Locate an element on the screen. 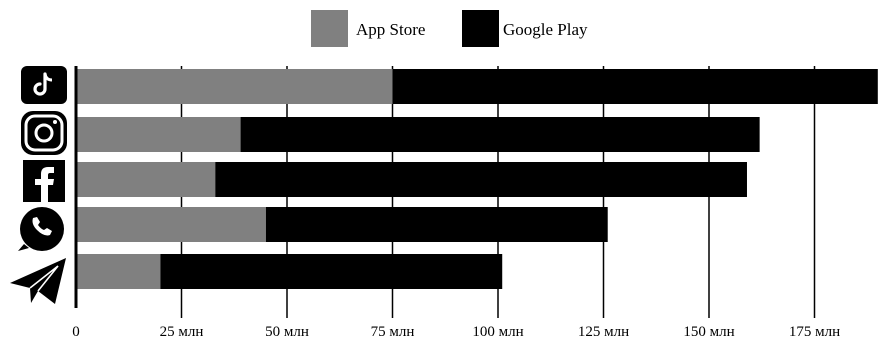 This screenshot has width=880, height=341. legend: App Store Google Play is located at coordinates (449, 28).